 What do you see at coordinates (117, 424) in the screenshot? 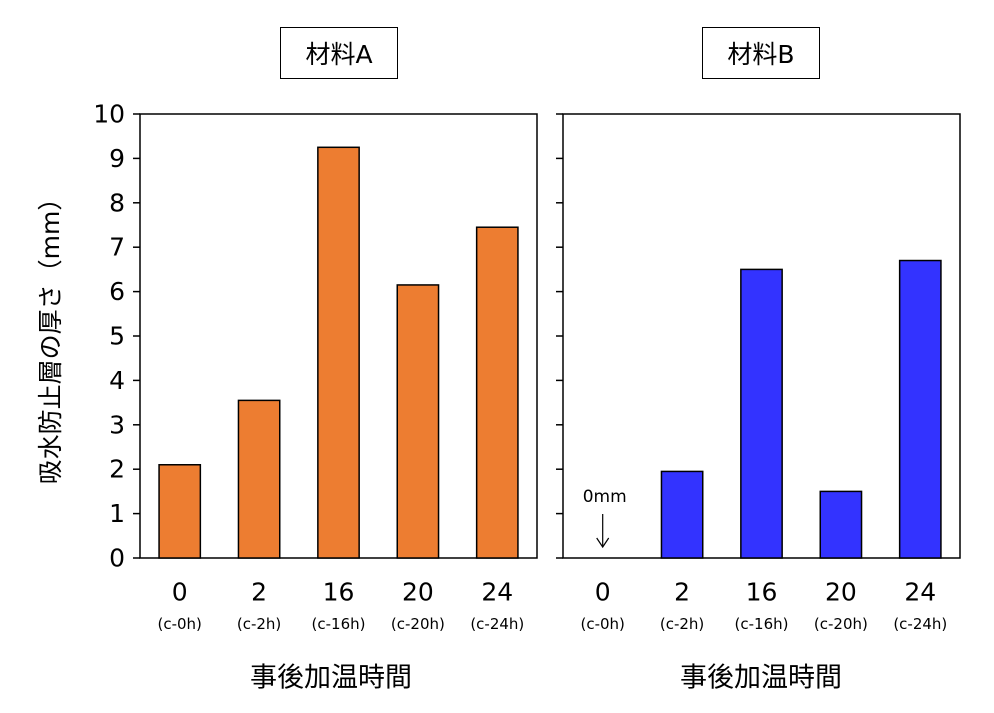
I see `y-tick-label: 3` at bounding box center [117, 424].